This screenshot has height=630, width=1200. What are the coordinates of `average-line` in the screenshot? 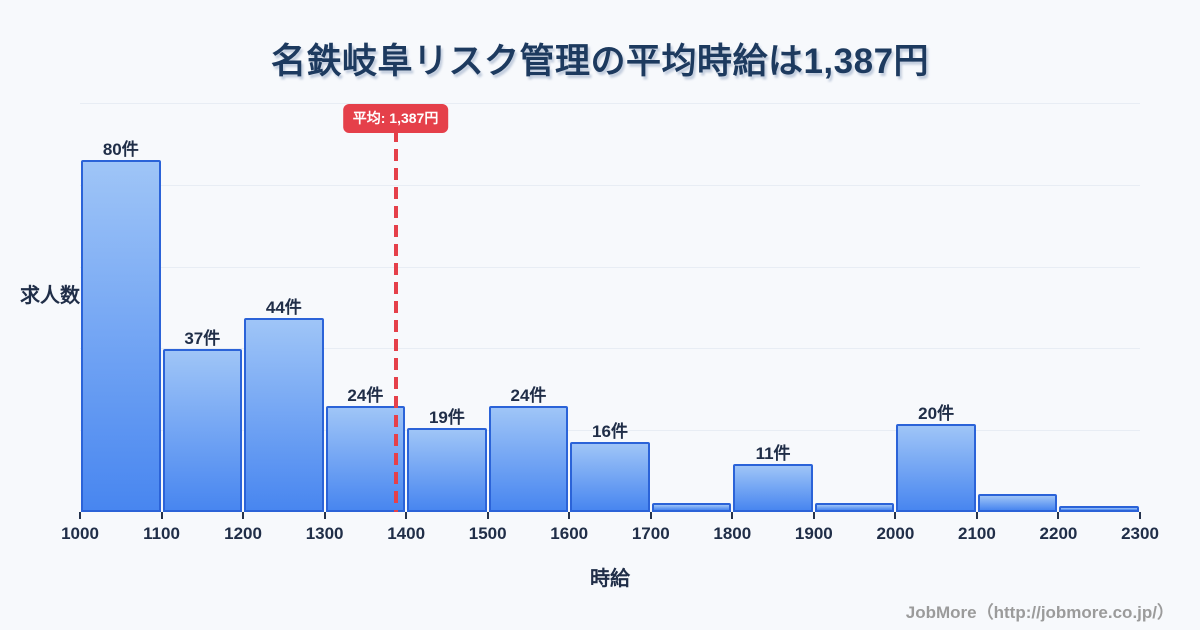 It's located at (395, 321).